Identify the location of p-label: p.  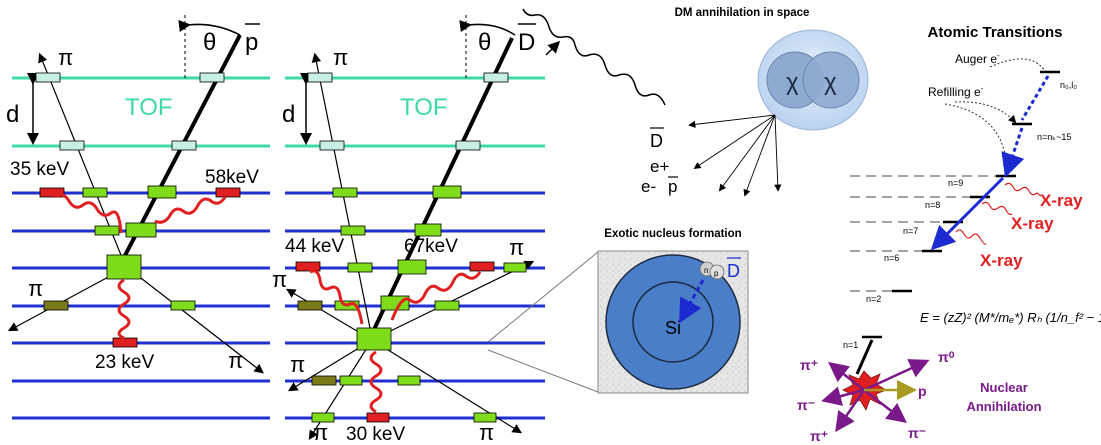
(716, 273).